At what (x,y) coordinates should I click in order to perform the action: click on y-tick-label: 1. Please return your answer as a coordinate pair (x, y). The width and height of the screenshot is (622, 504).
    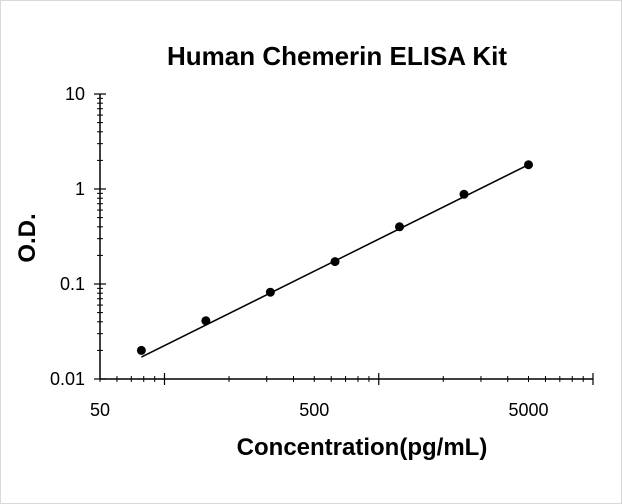
    Looking at the image, I should click on (80, 189).